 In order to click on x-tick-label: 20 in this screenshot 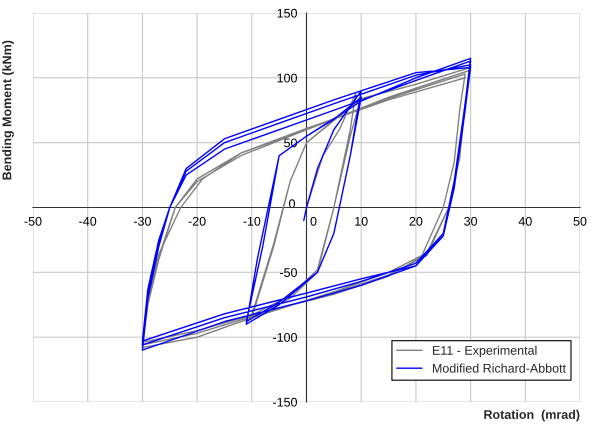, I will do `click(416, 221)`.